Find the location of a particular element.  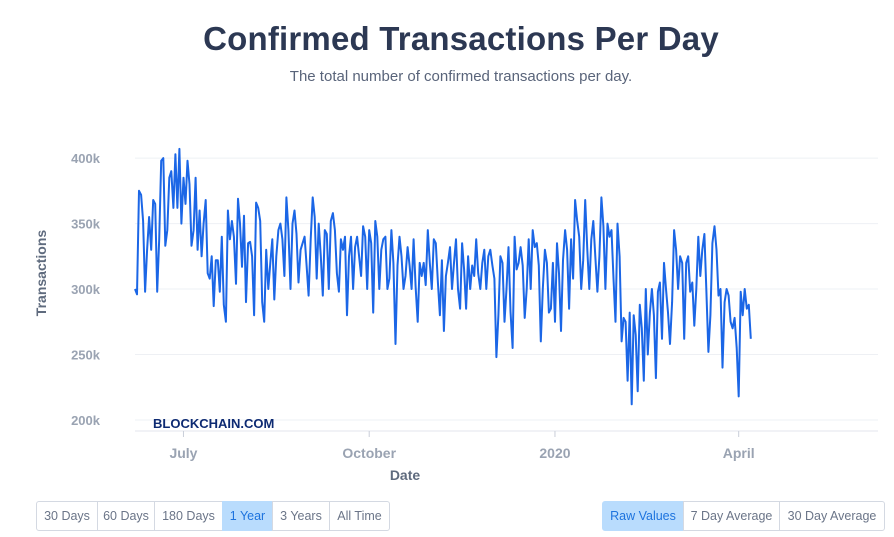

y-axis-label: Transactions is located at coordinates (41, 273).